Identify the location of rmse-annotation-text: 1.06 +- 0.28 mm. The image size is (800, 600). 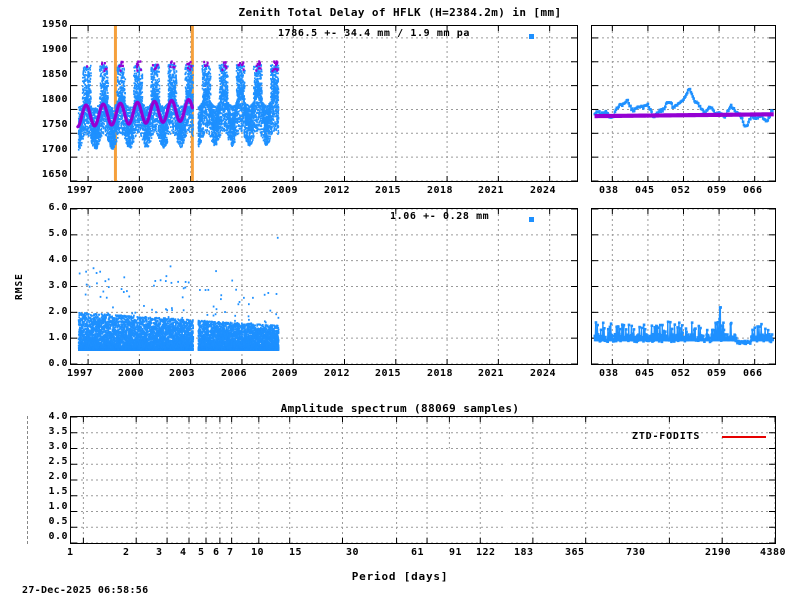
(439, 216).